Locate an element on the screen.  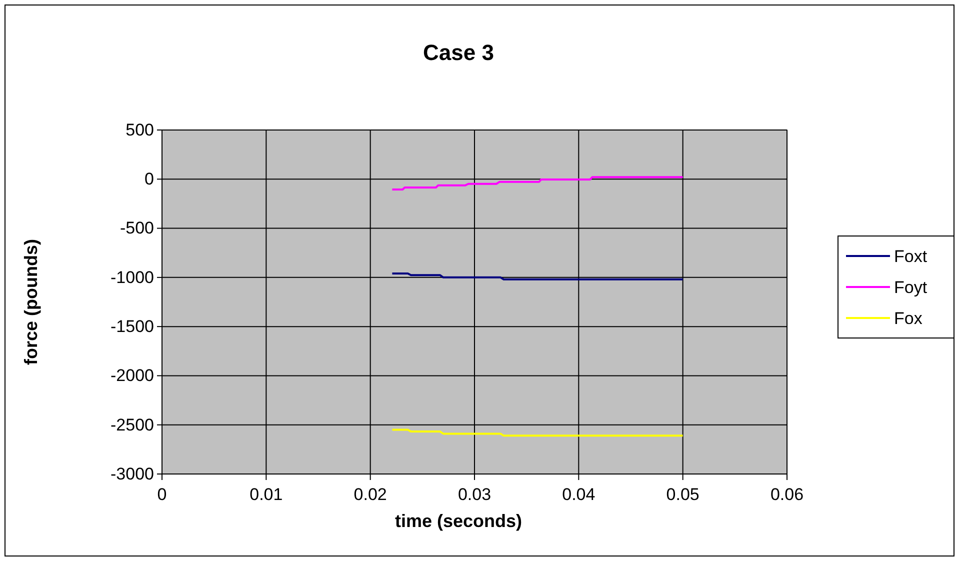
chart-title: Case 3 is located at coordinates (458, 52).